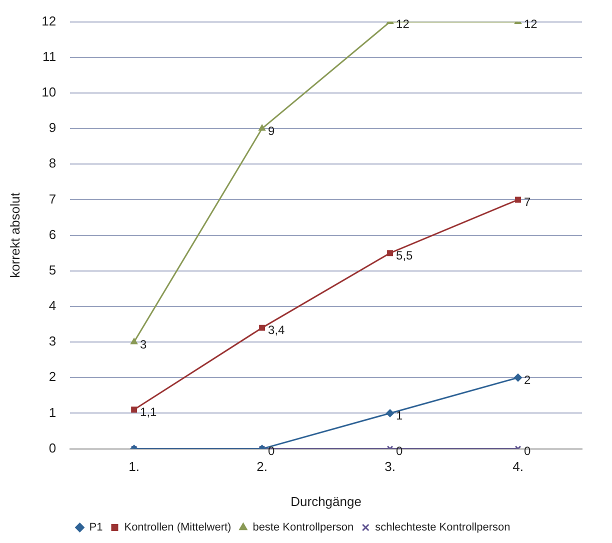  What do you see at coordinates (52, 128) in the screenshot?
I see `y-tick-label: 9` at bounding box center [52, 128].